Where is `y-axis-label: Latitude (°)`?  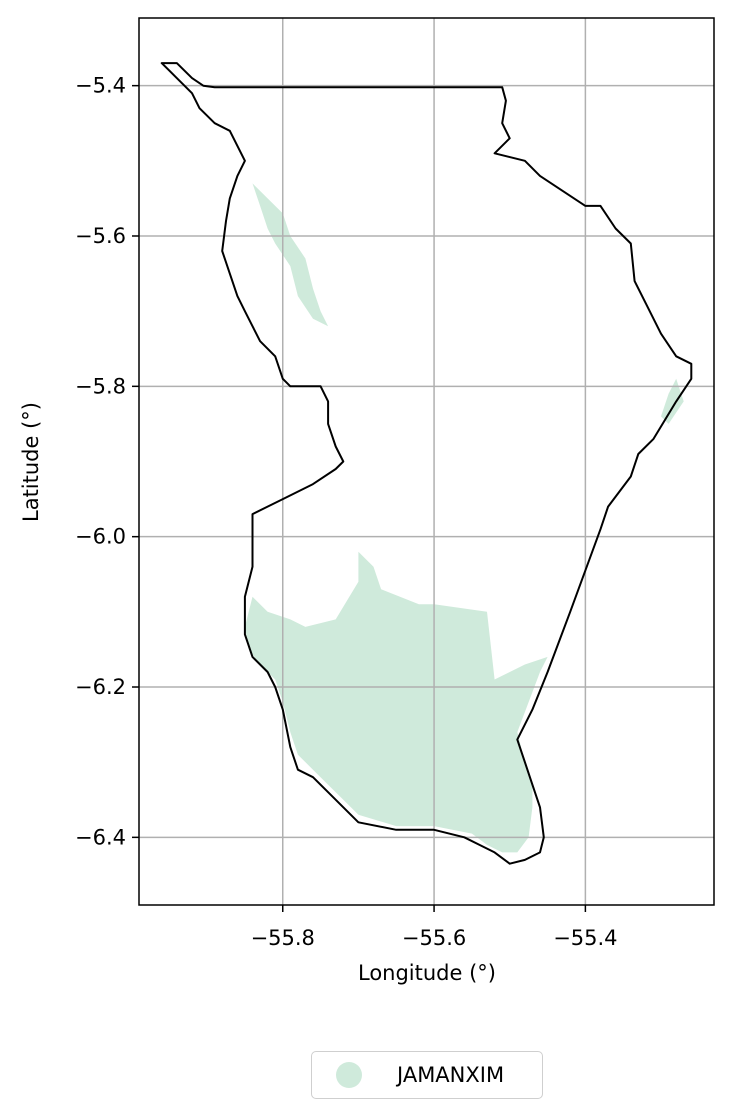
y-axis-label: Latitude (°) is located at coordinates (31, 462).